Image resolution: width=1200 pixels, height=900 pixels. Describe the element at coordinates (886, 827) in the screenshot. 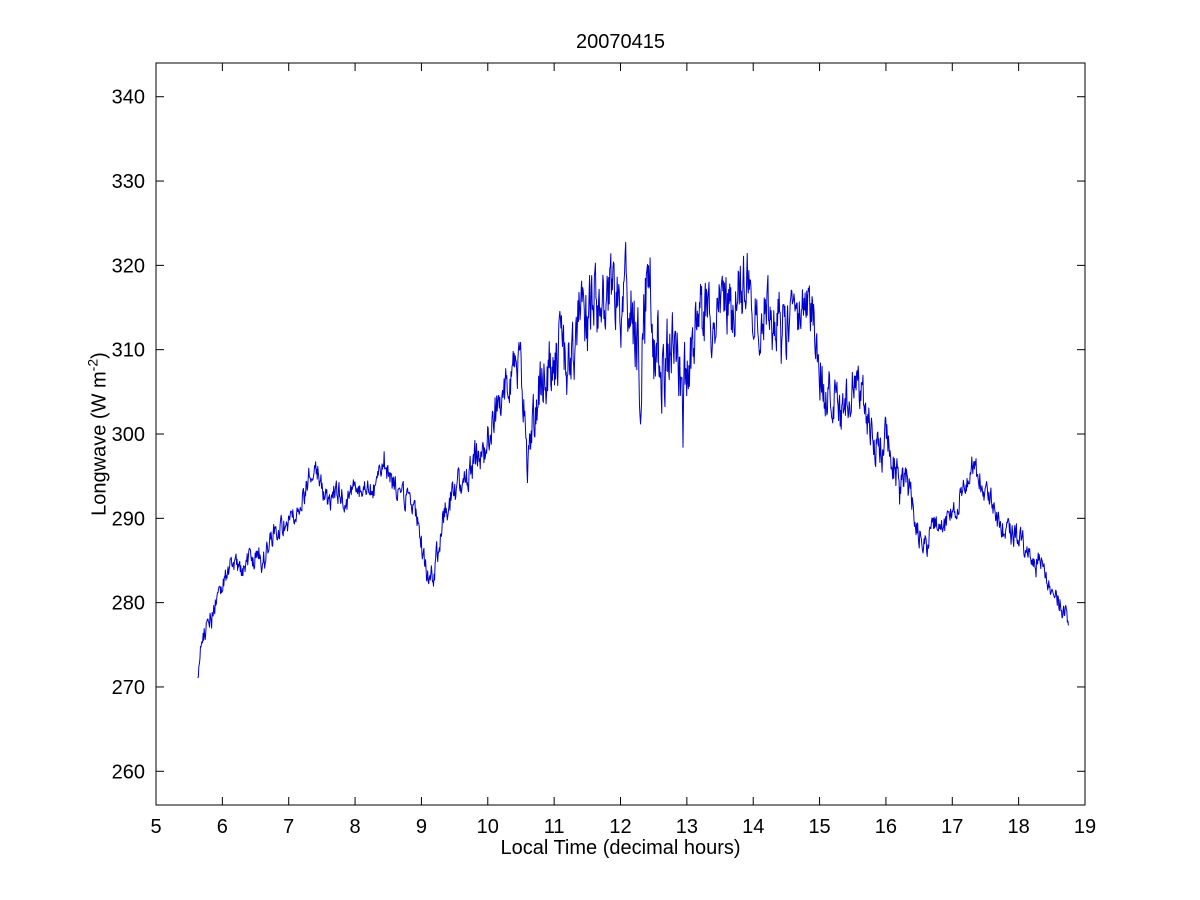

I see `x-tick-label: 16` at that location.